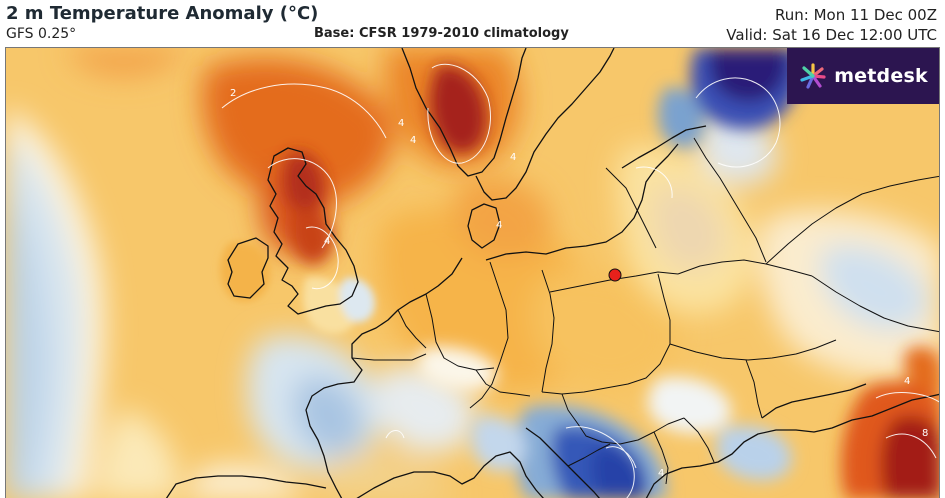 Image resolution: width=945 pixels, height=498 pixels. Describe the element at coordinates (233, 93) in the screenshot. I see `contour-label: 2` at that location.